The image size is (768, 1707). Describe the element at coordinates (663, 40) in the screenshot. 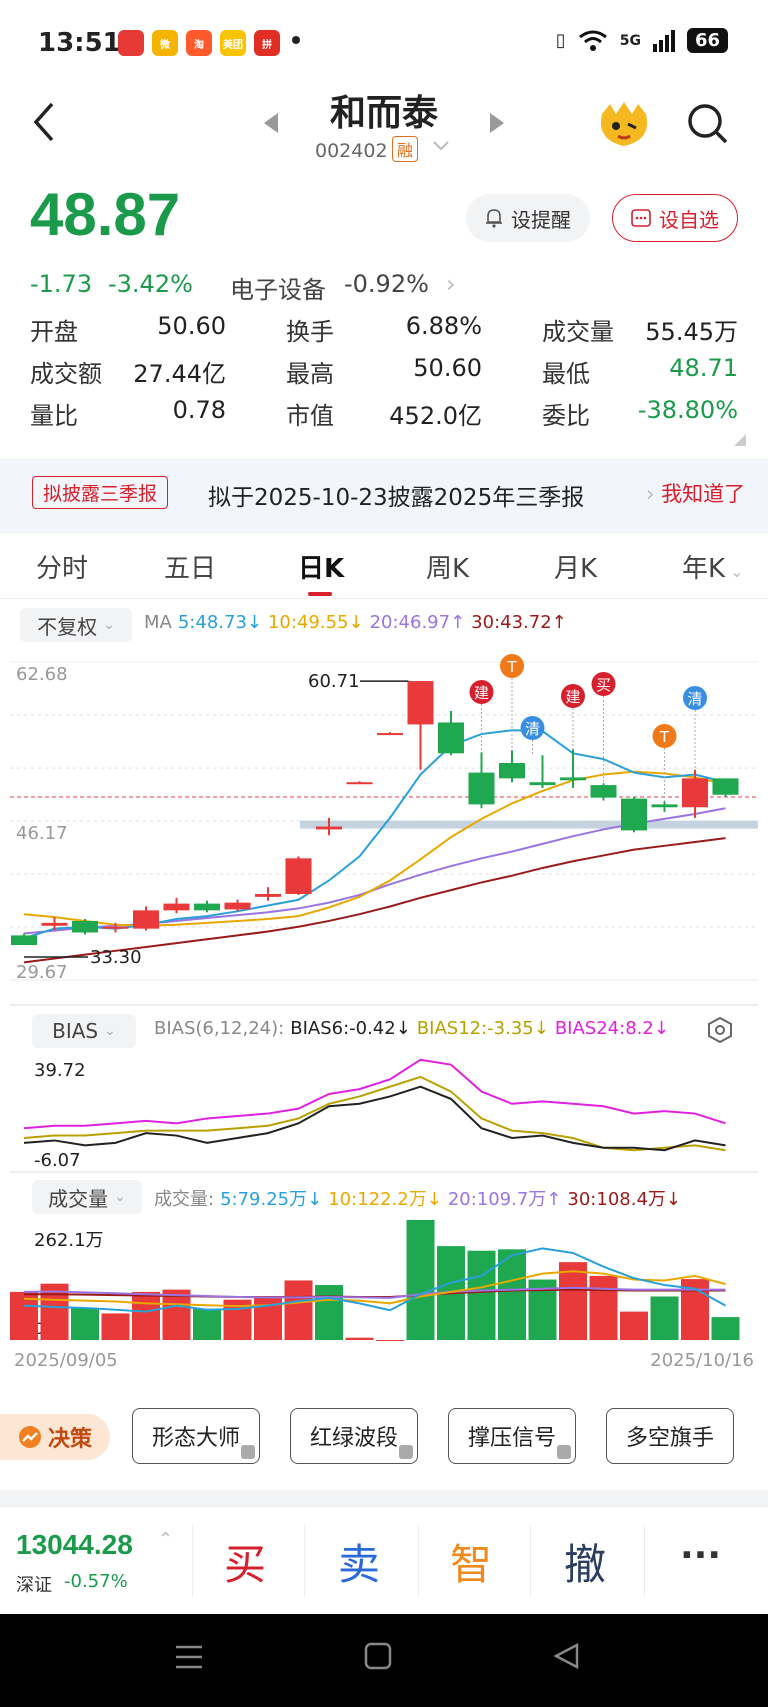

I see `signal-icon` at that location.